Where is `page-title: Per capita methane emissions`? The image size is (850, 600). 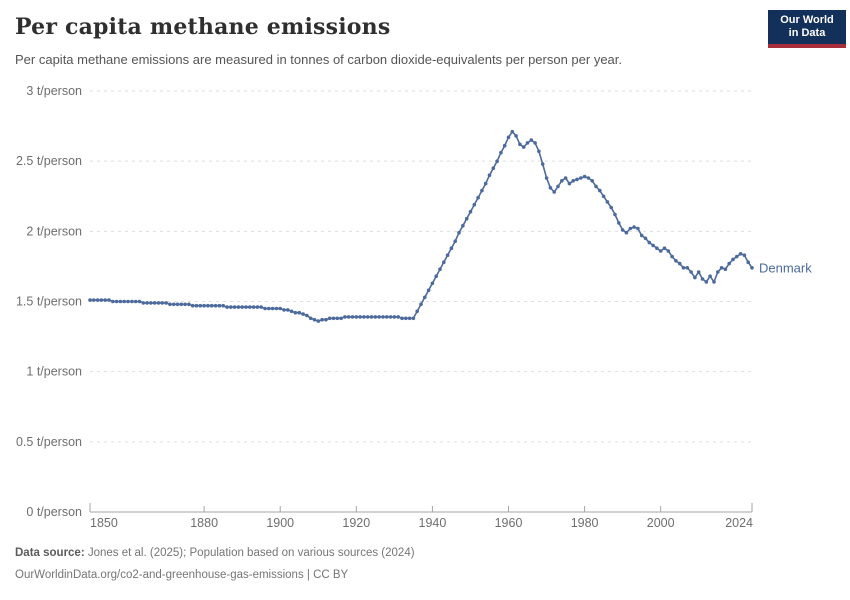
page-title: Per capita methane emissions is located at coordinates (203, 27).